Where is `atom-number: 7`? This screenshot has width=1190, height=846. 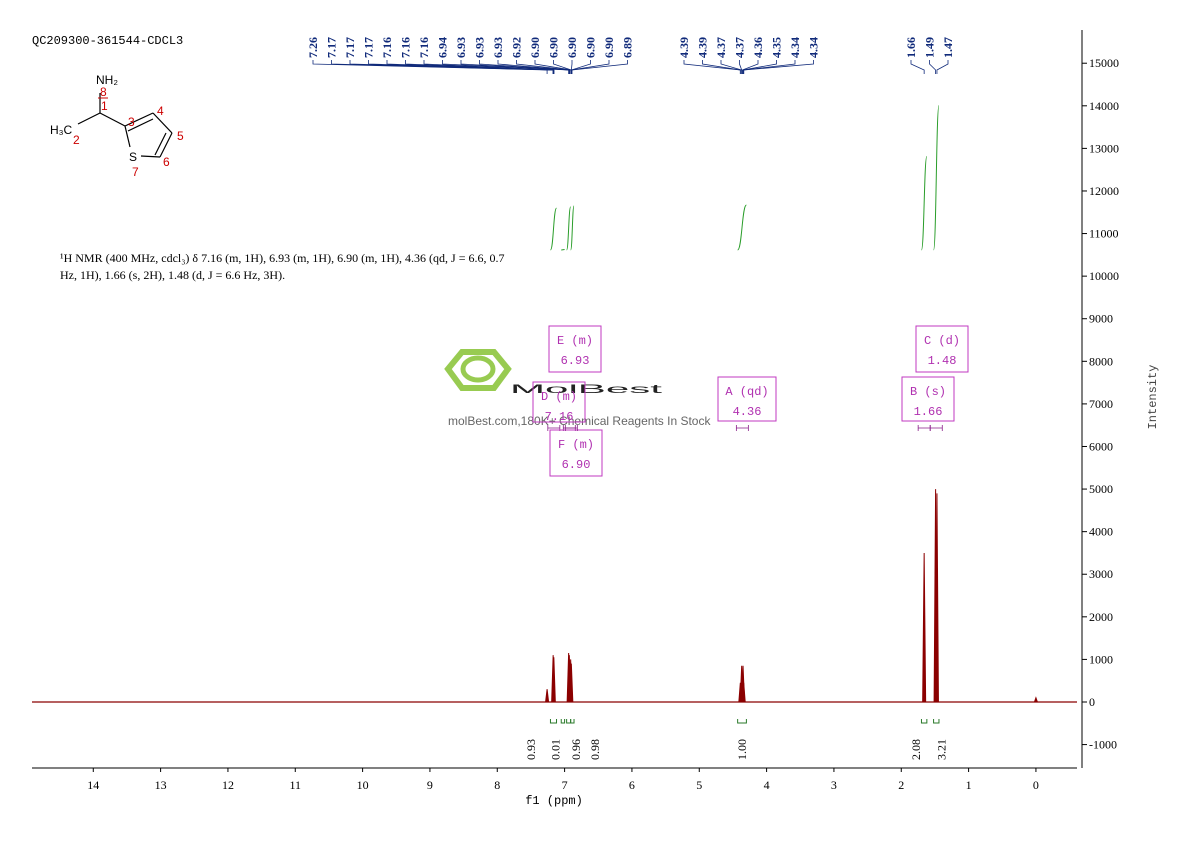
atom-number: 7 is located at coordinates (135, 172).